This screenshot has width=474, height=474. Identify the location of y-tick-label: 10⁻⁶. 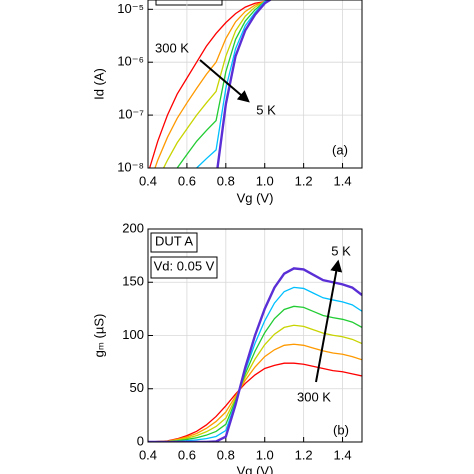
(130, 61).